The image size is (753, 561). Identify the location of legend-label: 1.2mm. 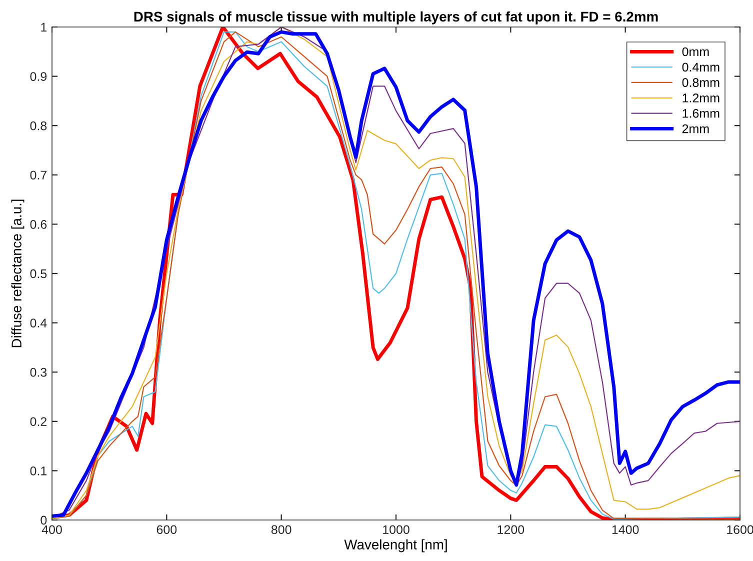
(701, 98).